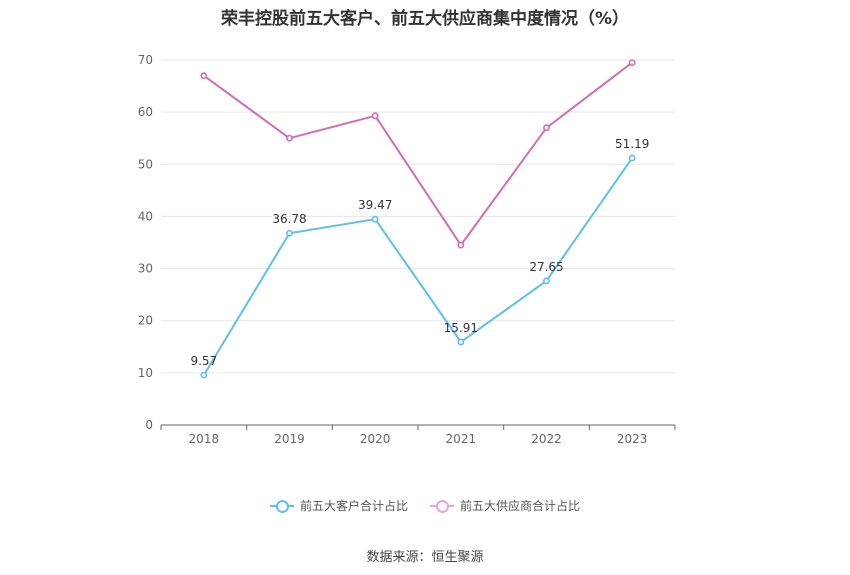 Image resolution: width=850 pixels, height=575 pixels. Describe the element at coordinates (203, 361) in the screenshot. I see `data-label: 9.57` at that location.